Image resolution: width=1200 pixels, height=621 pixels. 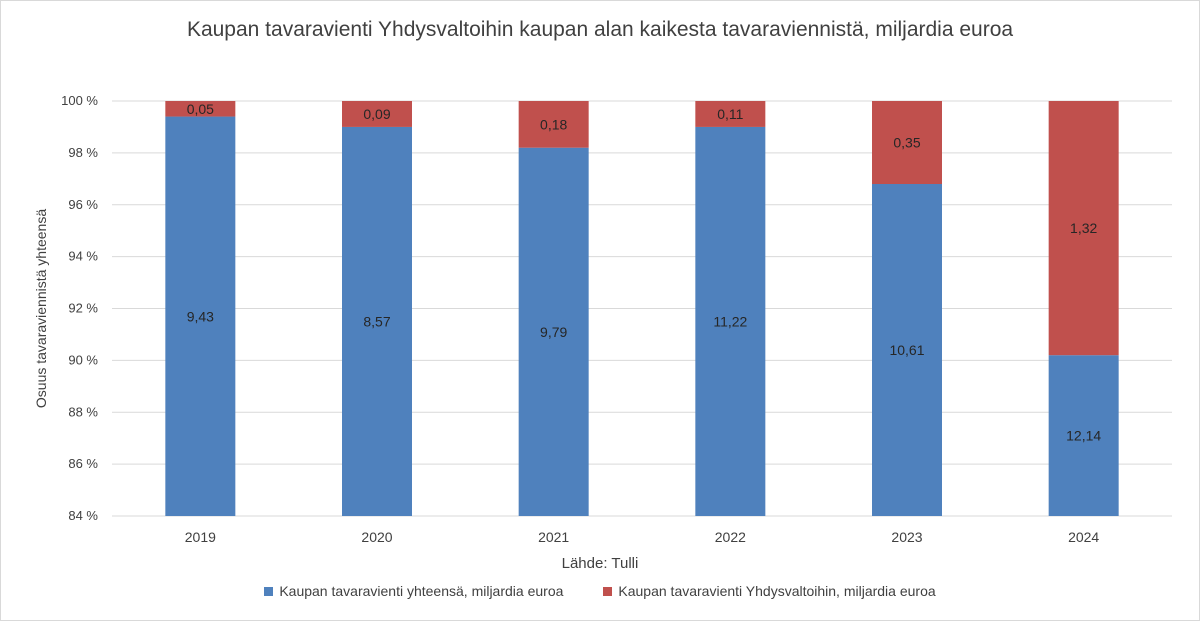 I want to click on legend-swatch-usa, so click(x=608, y=591).